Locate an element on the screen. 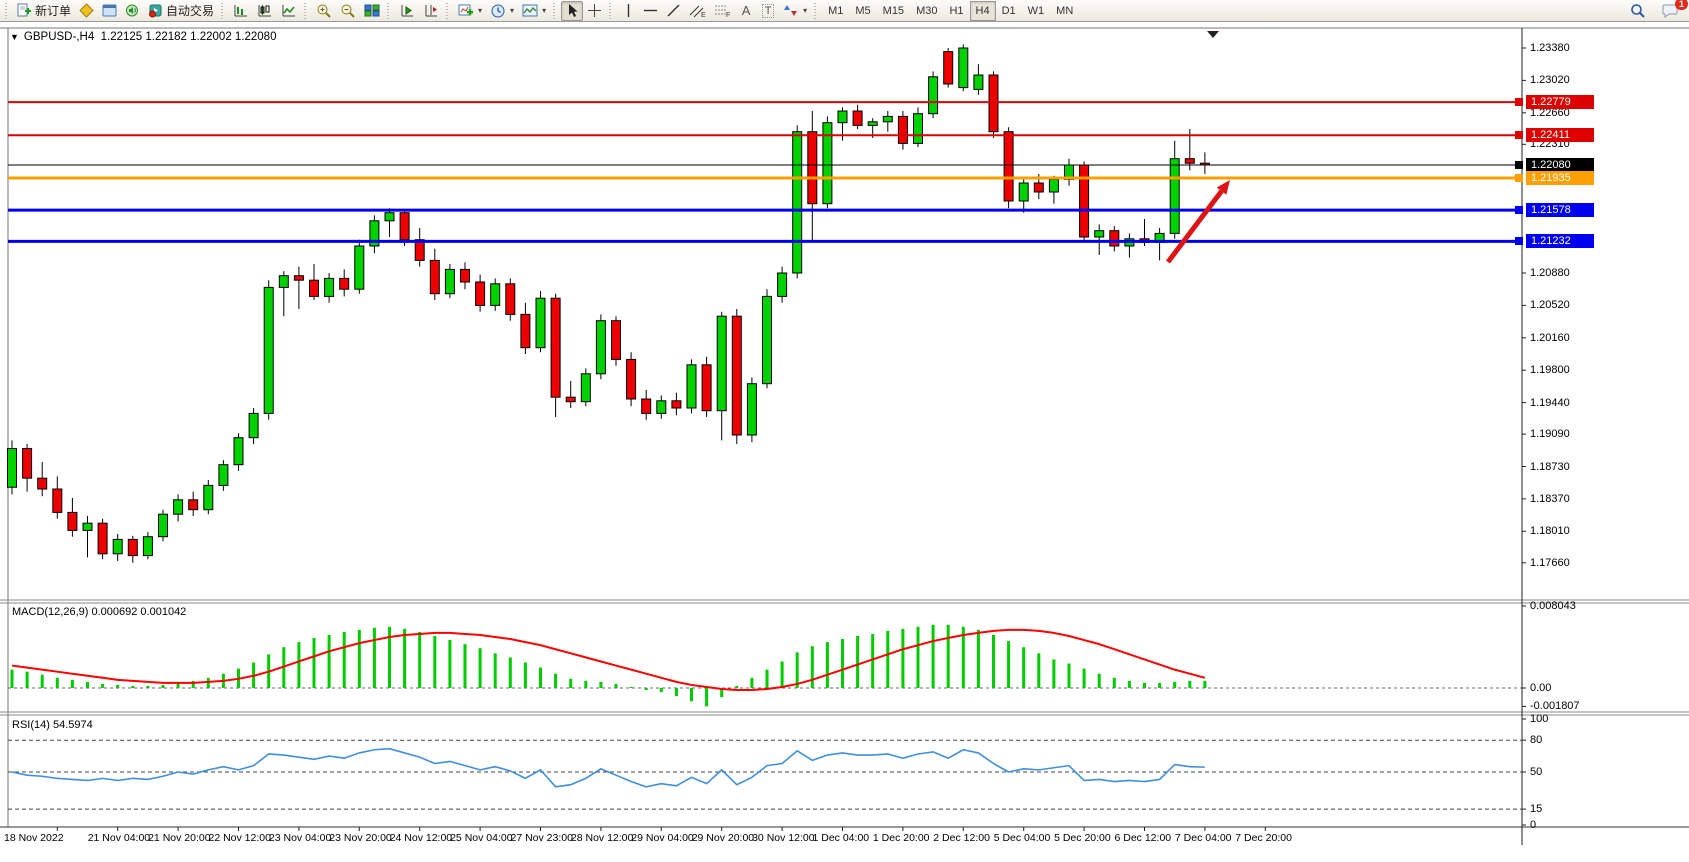  sounds-button is located at coordinates (132, 11).